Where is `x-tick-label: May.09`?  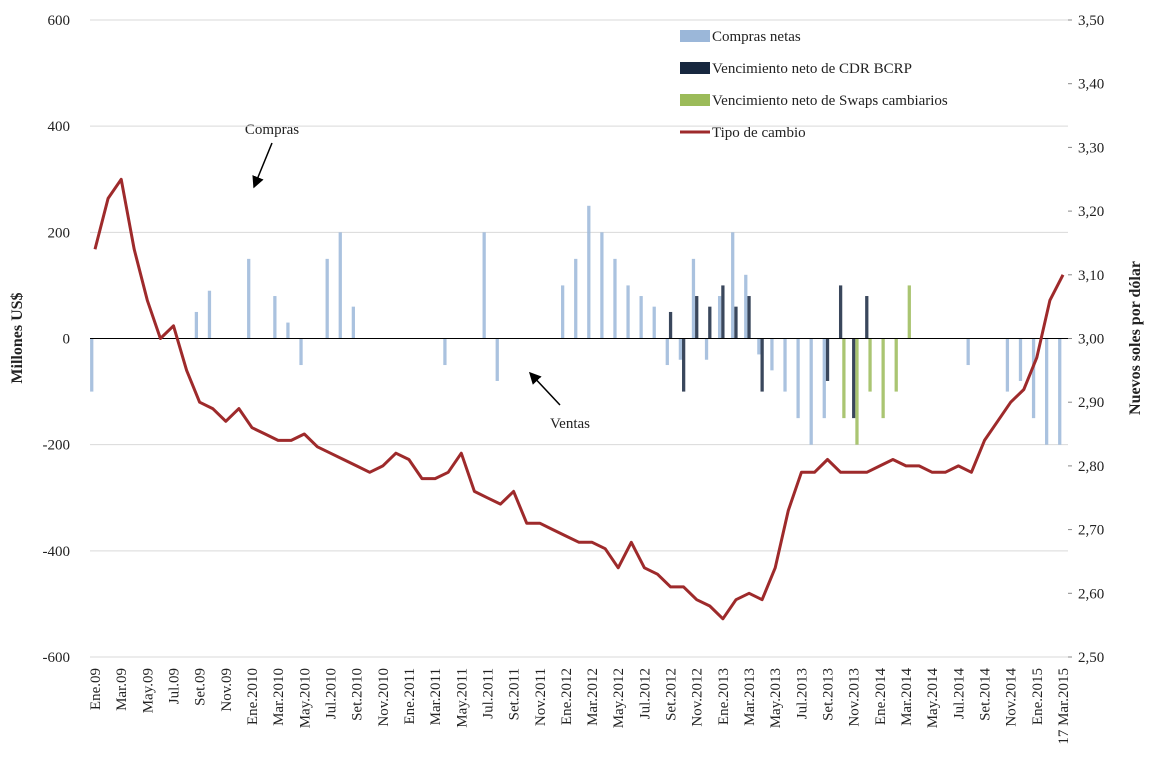
x-tick-label: May.09 is located at coordinates (148, 690).